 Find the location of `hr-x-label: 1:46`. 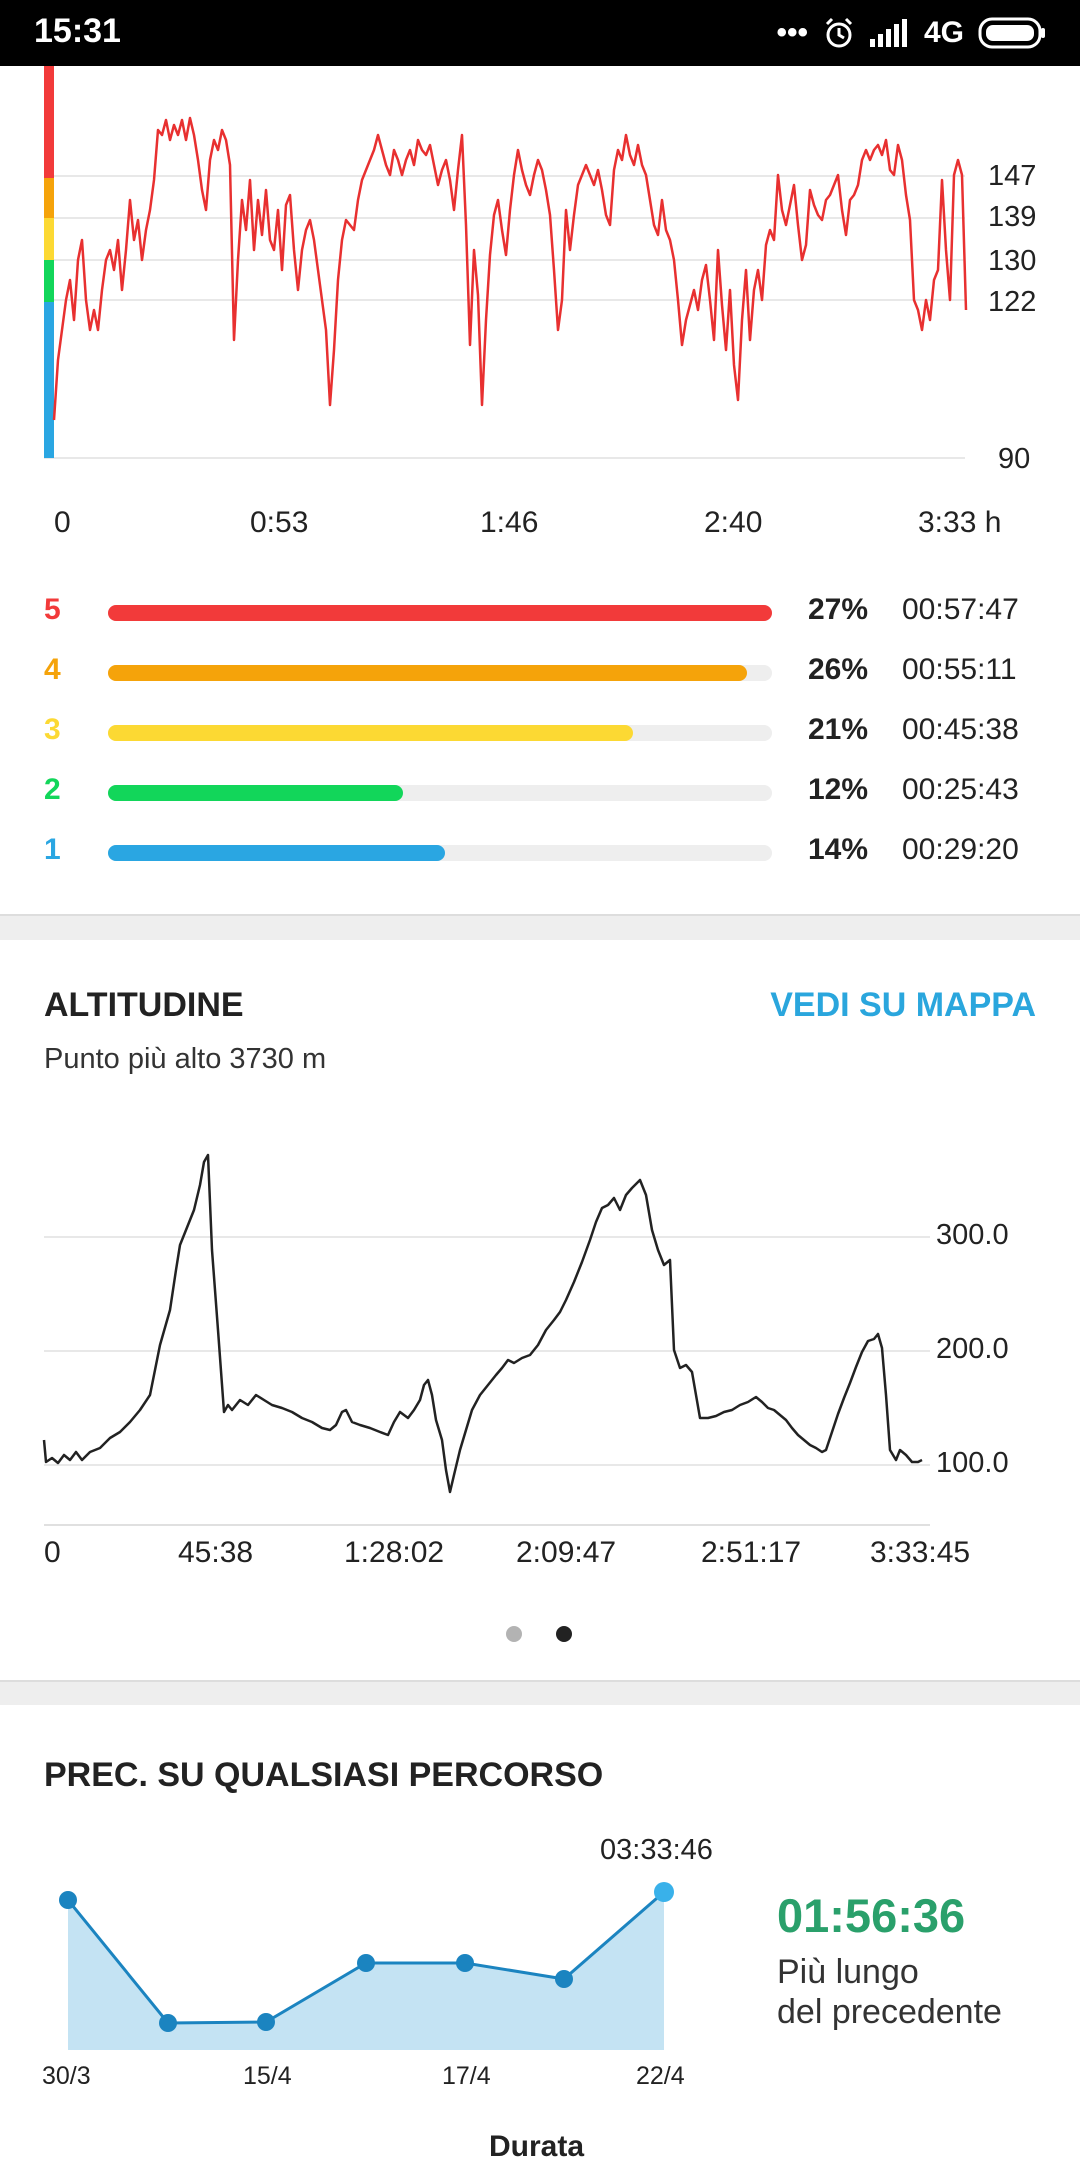

hr-x-label: 1:46 is located at coordinates (509, 522).